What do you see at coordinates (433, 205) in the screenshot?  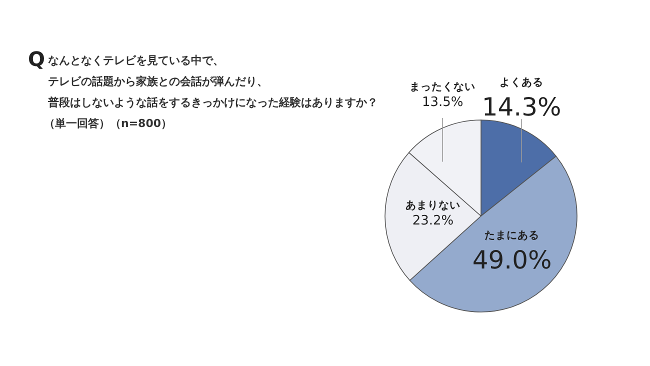 I see `slice-label: あまりない` at bounding box center [433, 205].